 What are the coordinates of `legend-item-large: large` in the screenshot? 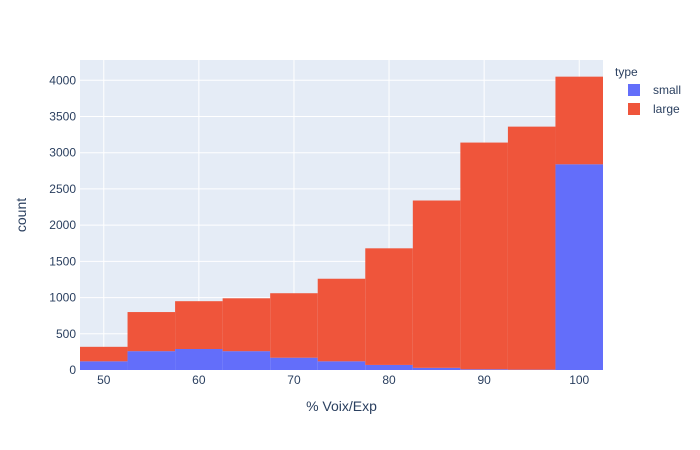 It's located at (654, 109).